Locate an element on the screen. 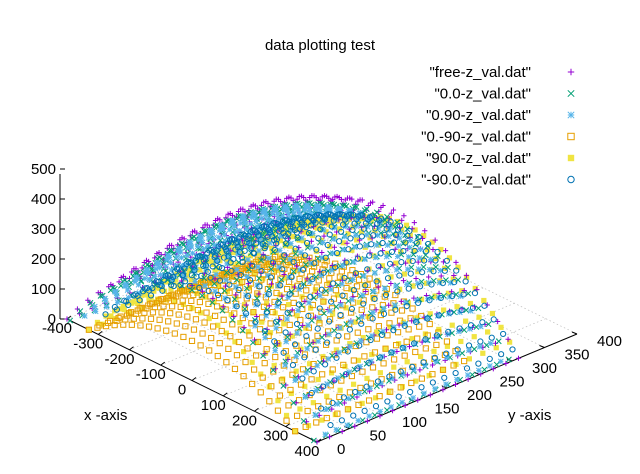 The height and width of the screenshot is (474, 640). y-tick-mark is located at coordinates (574, 333).